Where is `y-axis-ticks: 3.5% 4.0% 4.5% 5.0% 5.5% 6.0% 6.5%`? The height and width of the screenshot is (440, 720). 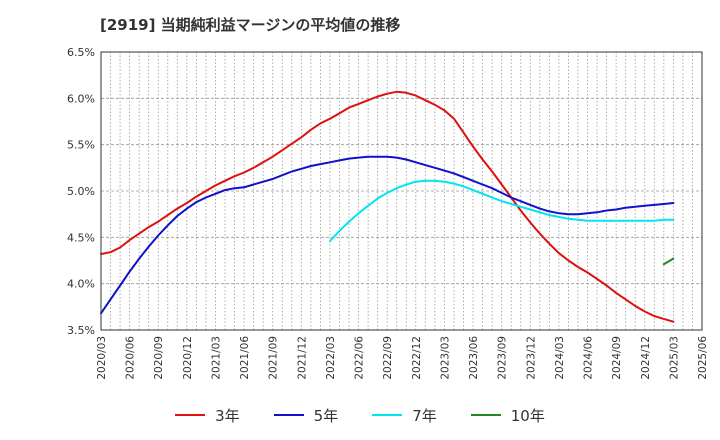
y-axis-ticks: 3.5% 4.0% 4.5% 5.0% 5.5% 6.0% 6.5% is located at coordinates (81, 191).